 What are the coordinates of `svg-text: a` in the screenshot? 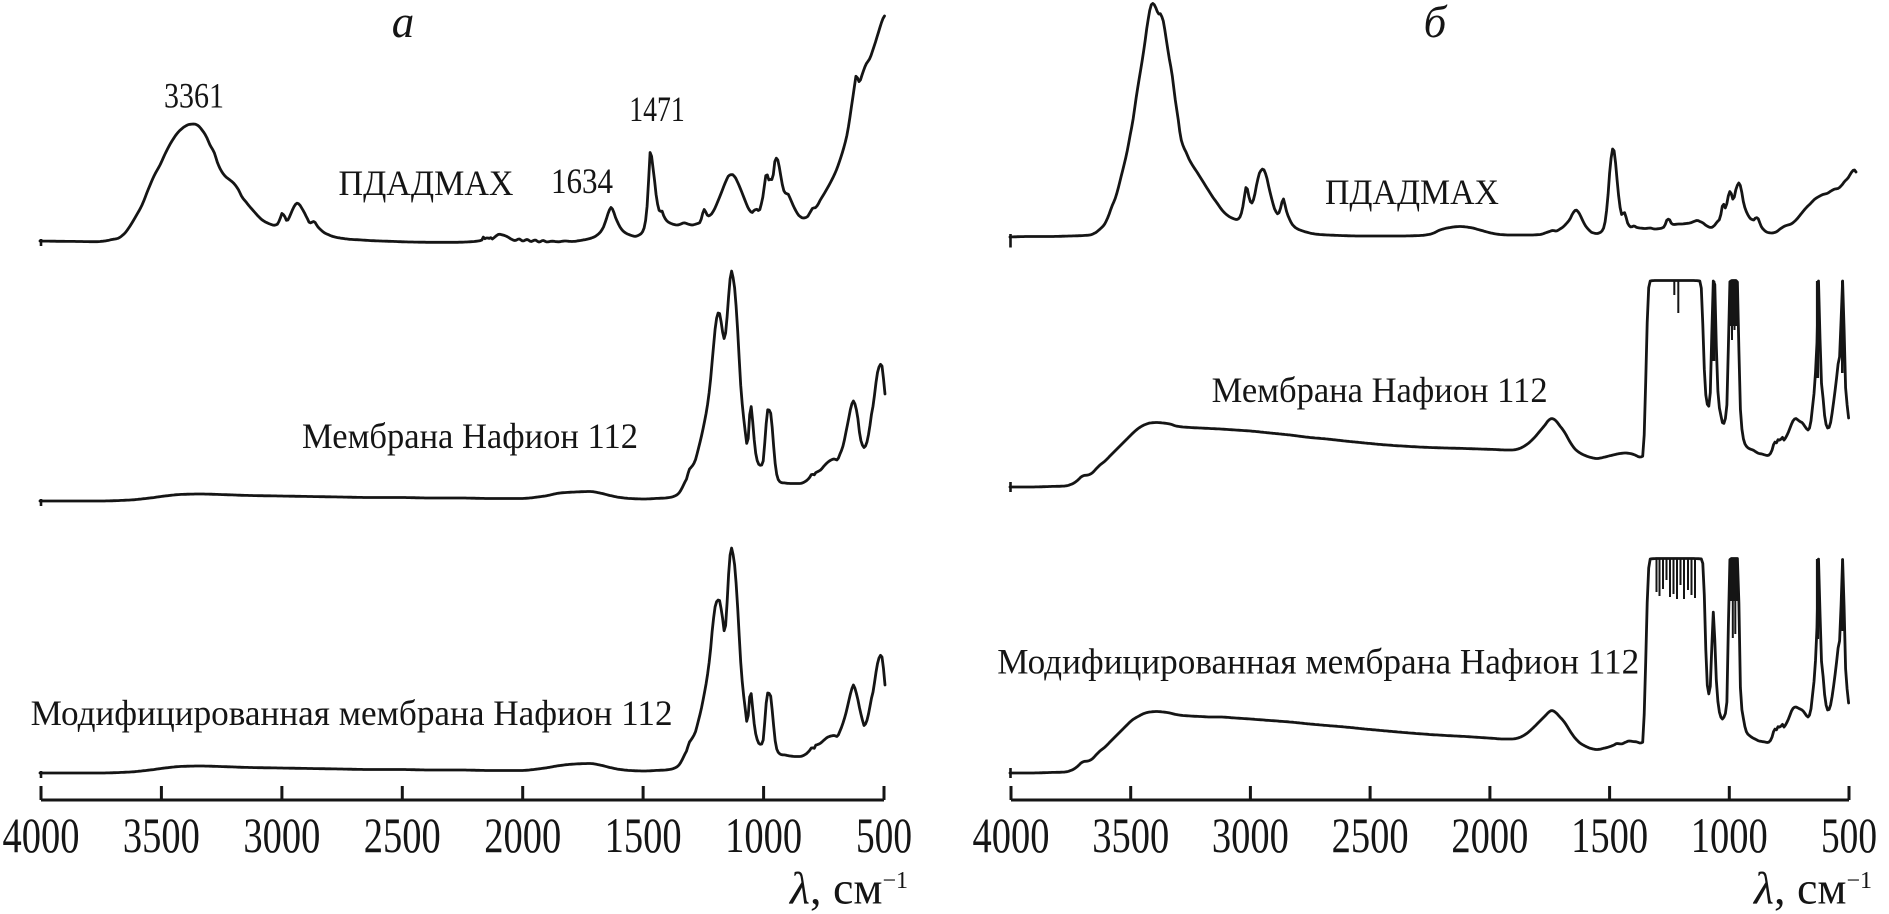 It's located at (403, 23).